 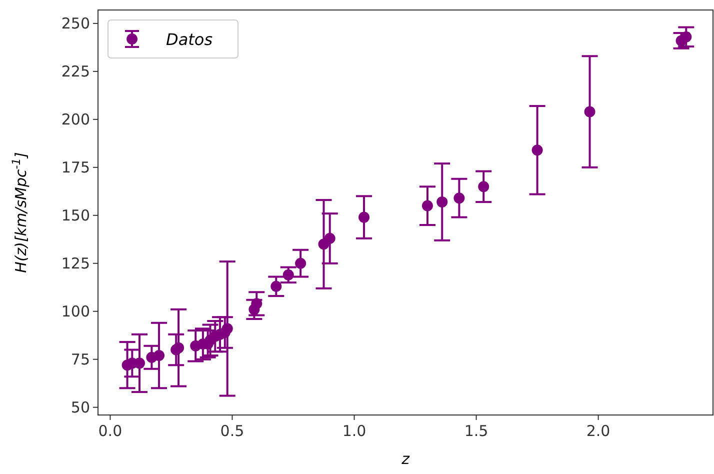 I want to click on x-tick-label: 1.5, so click(x=476, y=431).